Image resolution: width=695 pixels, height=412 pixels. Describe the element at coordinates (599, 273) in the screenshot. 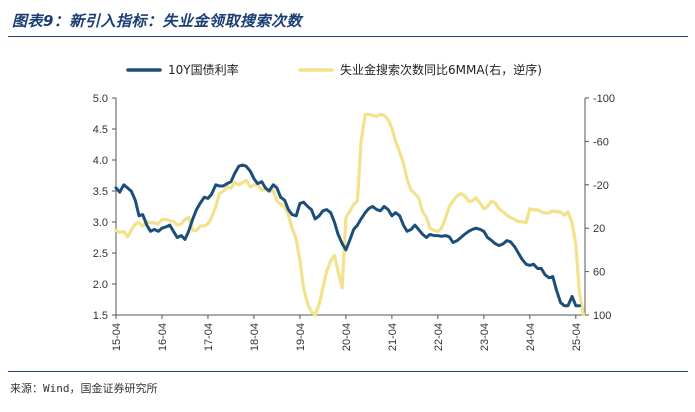

I see `right-tick-label: 60` at that location.